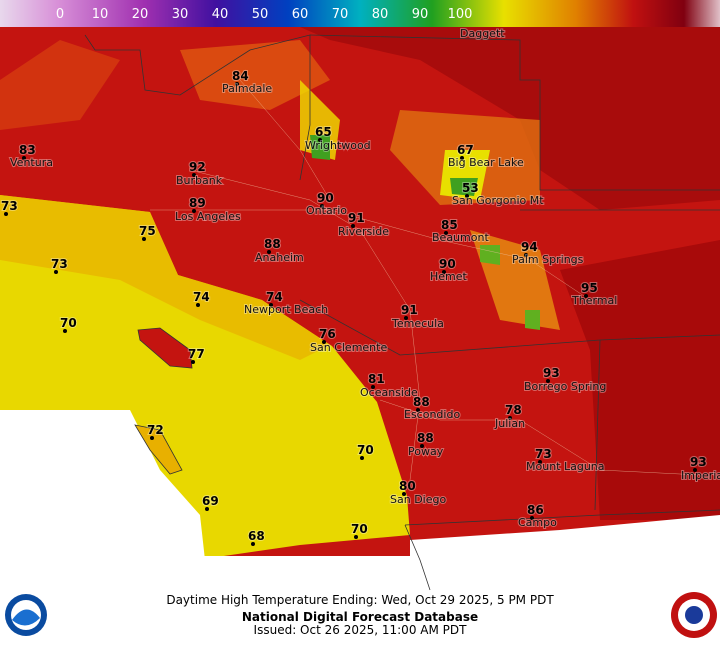 Image resolution: width=720 pixels, height=647 pixels. What do you see at coordinates (199, 180) in the screenshot?
I see `station-name: Burbank` at bounding box center [199, 180].